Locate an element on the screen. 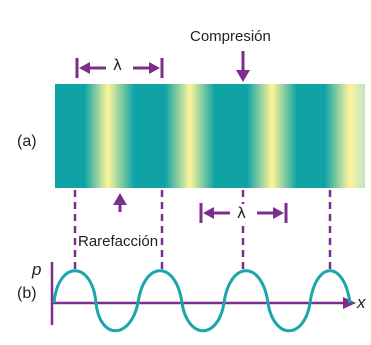  lambda-top-arrow is located at coordinates (119, 68).